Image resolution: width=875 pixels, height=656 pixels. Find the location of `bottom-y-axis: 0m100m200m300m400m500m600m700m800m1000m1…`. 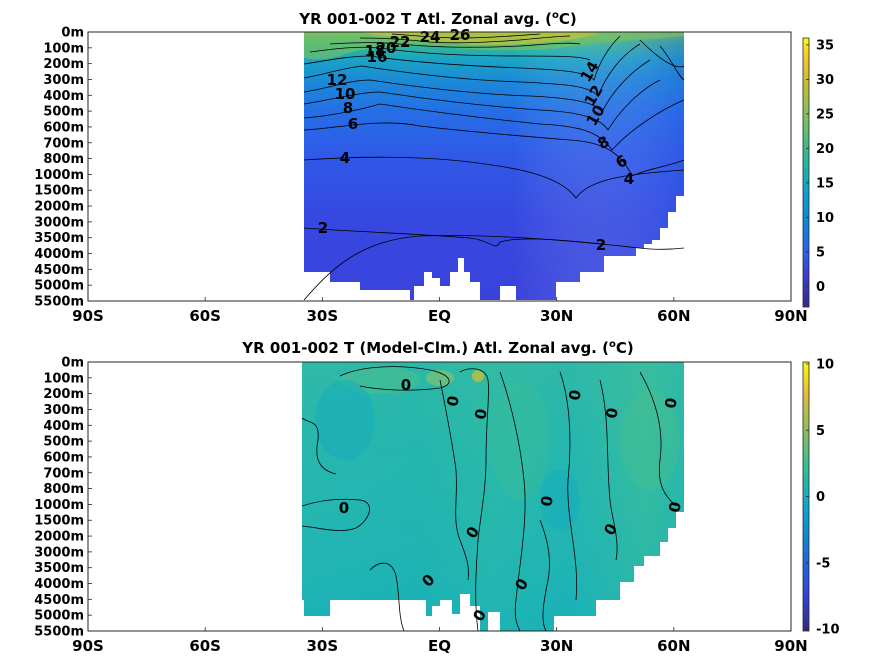

bottom-y-axis: 0m100m200m300m400m500m600m700m800m1000m1… is located at coordinates (63, 498).